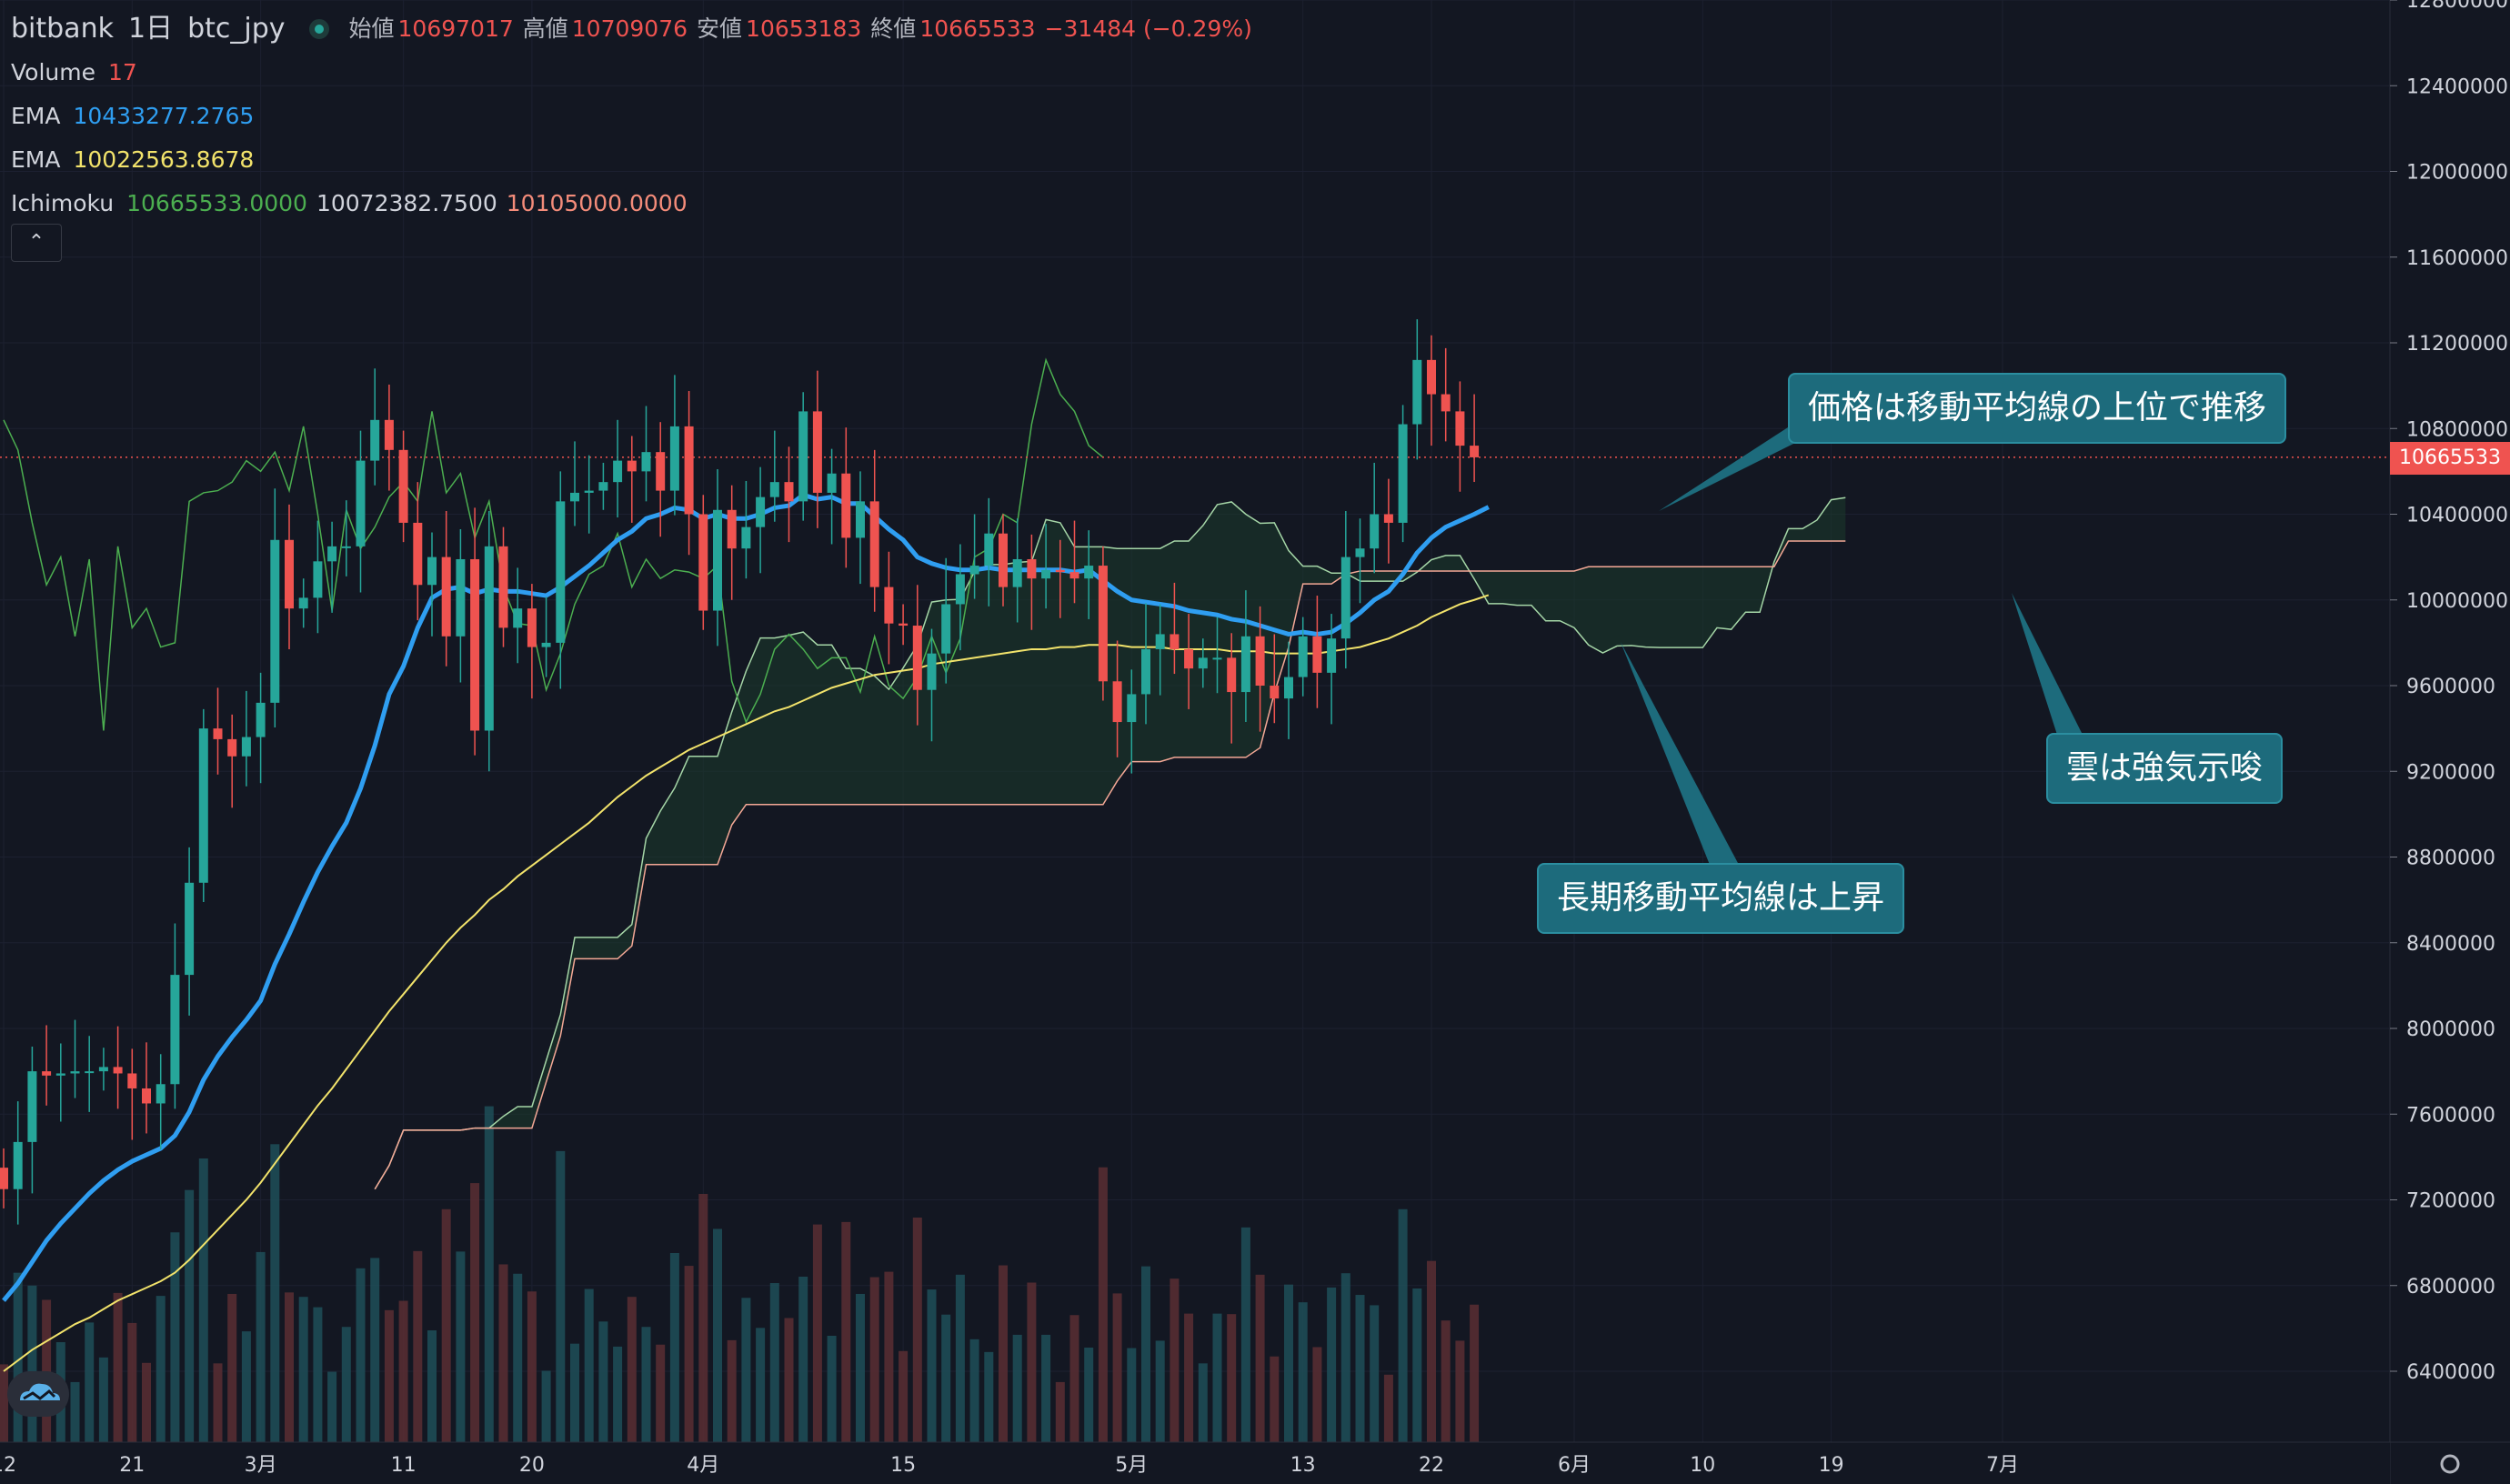 This screenshot has width=2510, height=1484. What do you see at coordinates (636, 160) in the screenshot?
I see `ema-slow-legend: EMA 10022563.8678` at bounding box center [636, 160].